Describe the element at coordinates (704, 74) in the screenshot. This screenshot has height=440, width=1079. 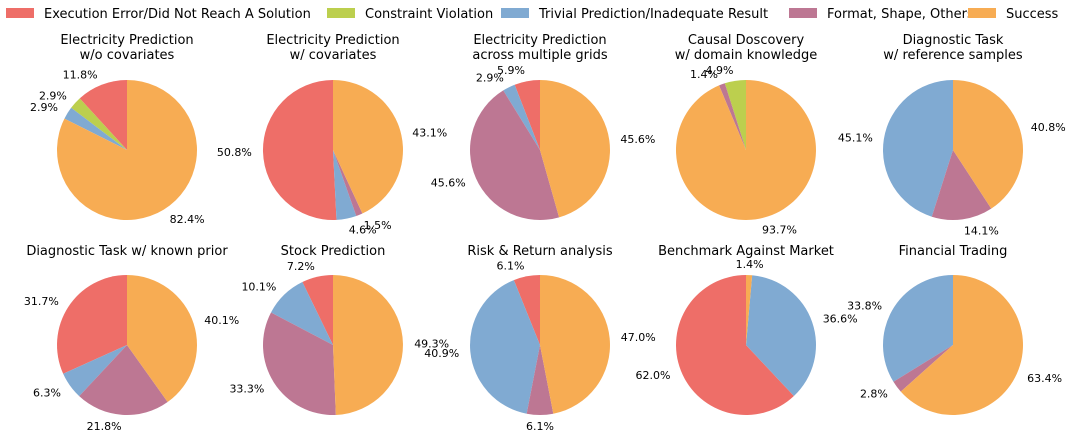
I see `pie-label-format: 1.4%` at that location.